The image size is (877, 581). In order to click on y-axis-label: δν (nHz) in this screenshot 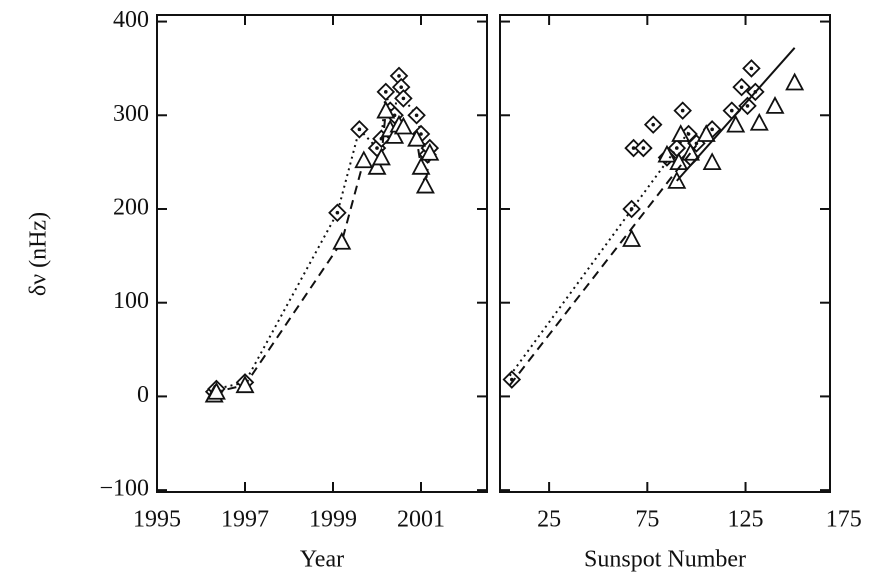, I will do `click(39, 254)`.